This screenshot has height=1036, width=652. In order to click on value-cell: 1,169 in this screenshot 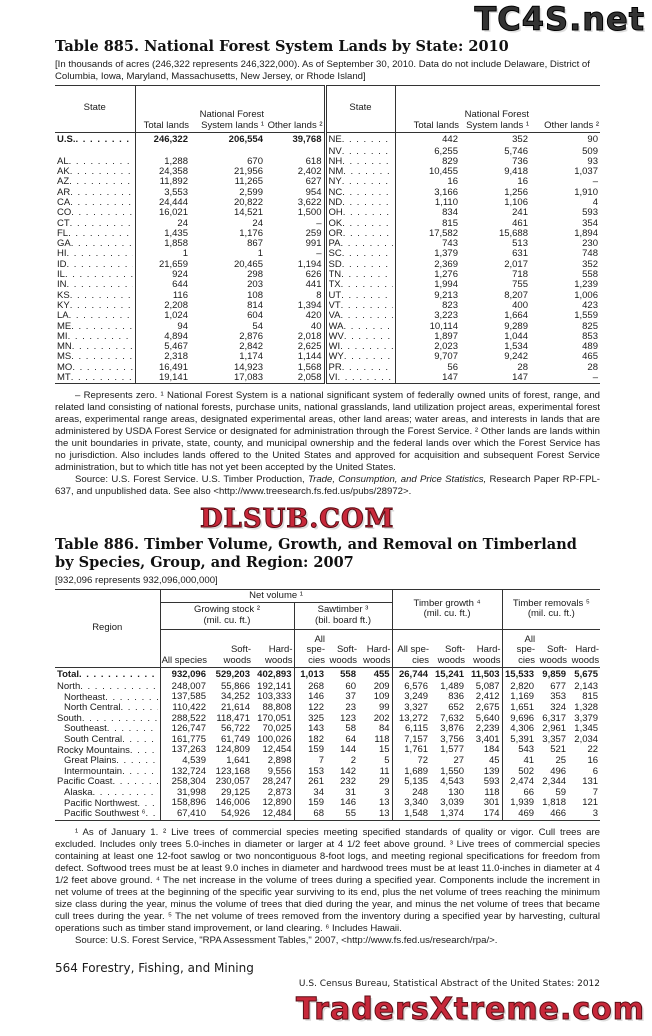, I will do `click(522, 697)`.